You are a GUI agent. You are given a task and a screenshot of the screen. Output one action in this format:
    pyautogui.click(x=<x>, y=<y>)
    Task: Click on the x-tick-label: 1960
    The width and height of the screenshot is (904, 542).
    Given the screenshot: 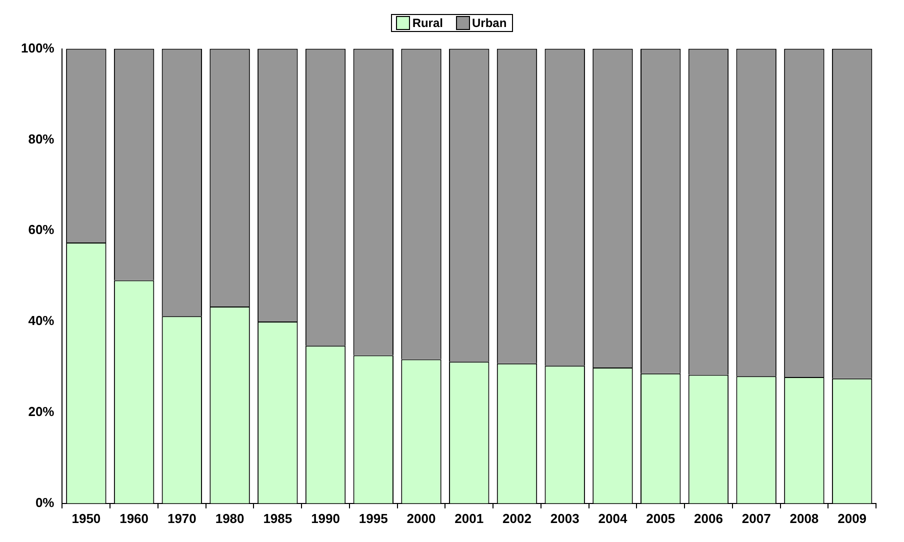 What is the action you would take?
    pyautogui.click(x=134, y=518)
    